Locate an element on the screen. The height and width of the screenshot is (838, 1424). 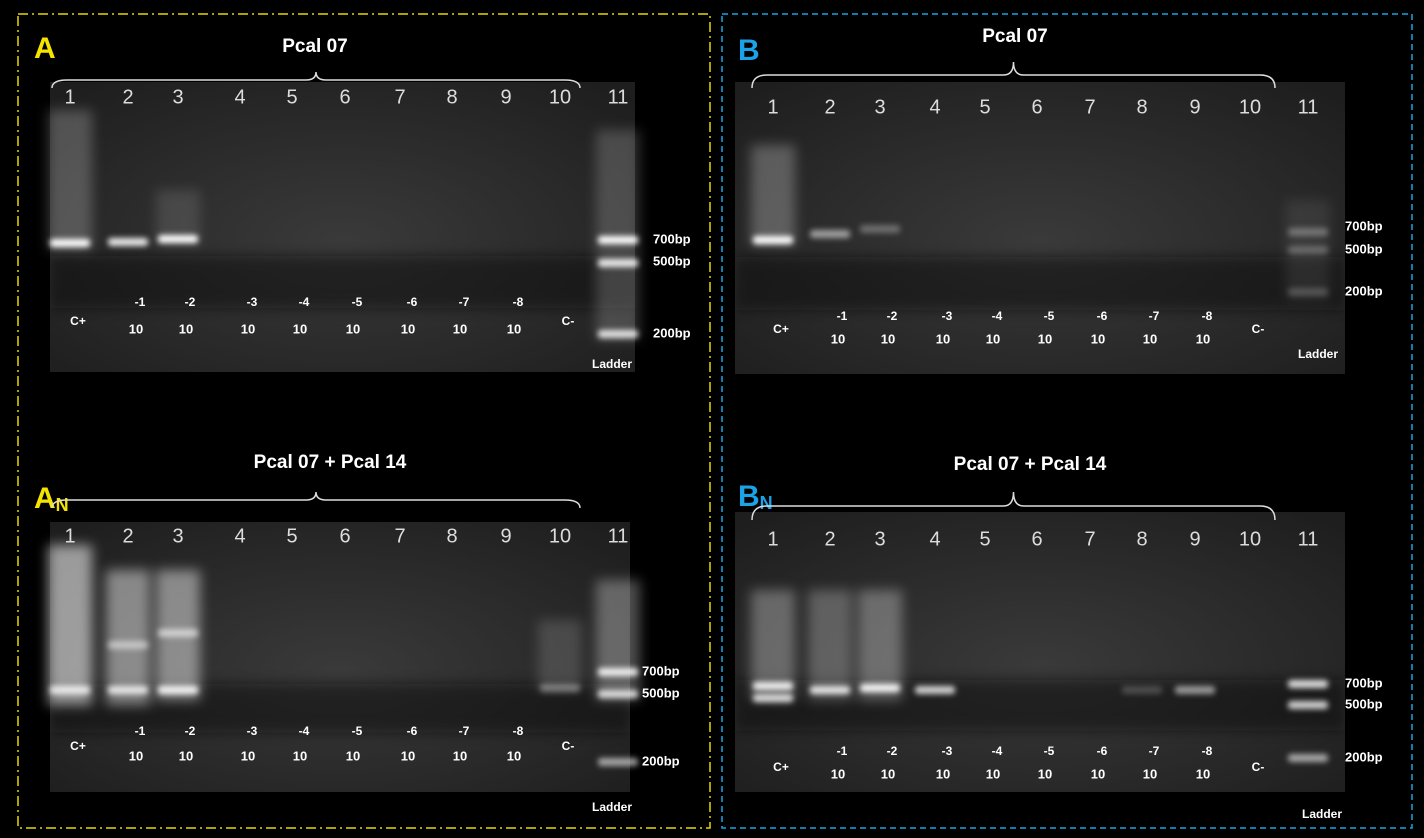
panel-label: B is located at coordinates (749, 50).